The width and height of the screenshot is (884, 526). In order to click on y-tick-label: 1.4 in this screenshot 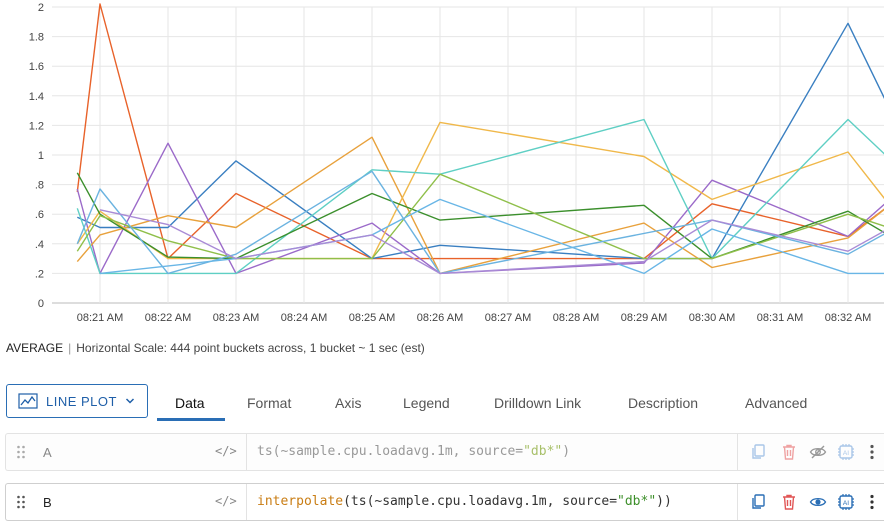, I will do `click(36, 97)`.